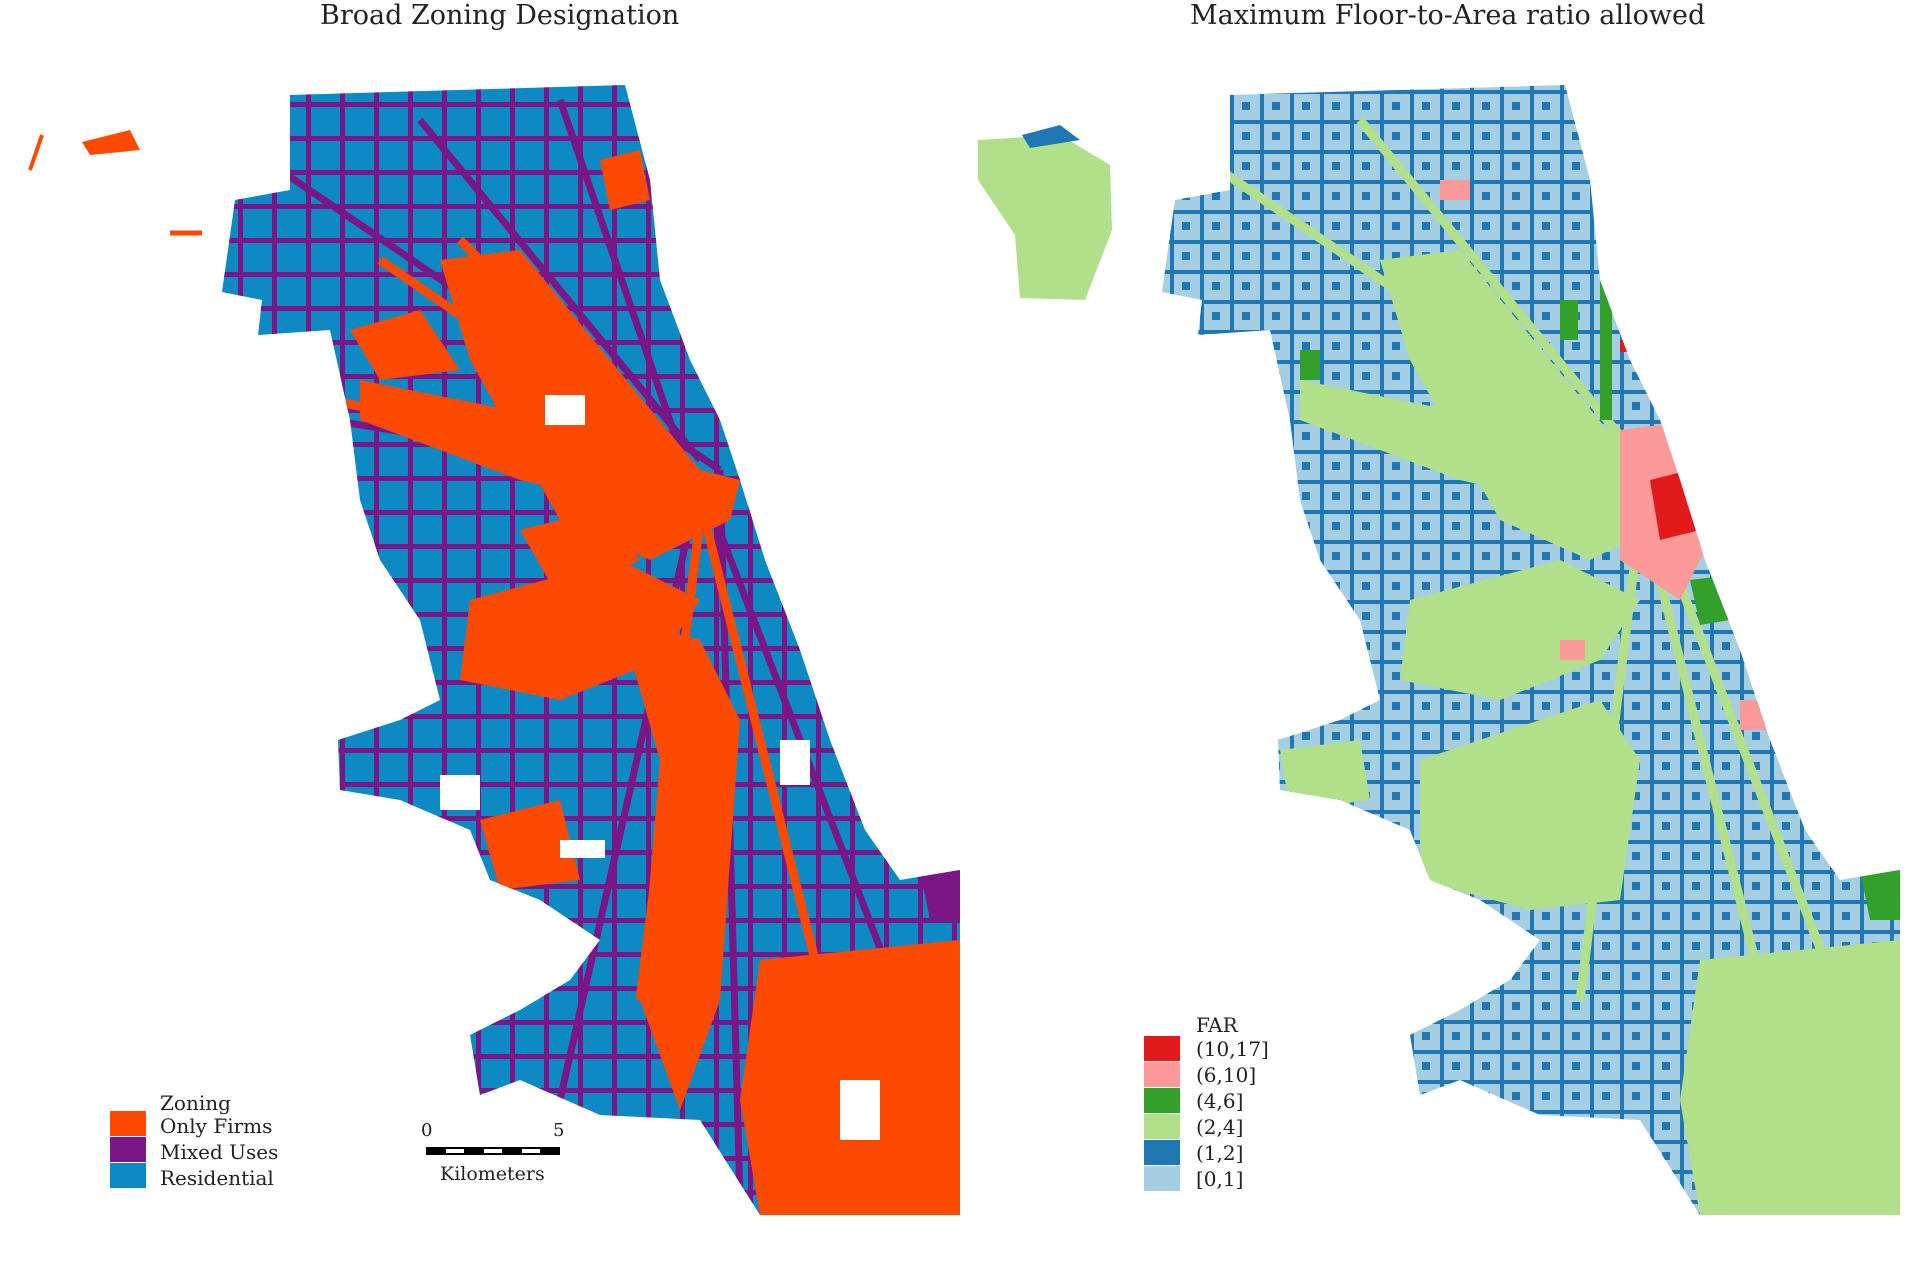 The image size is (1914, 1278). What do you see at coordinates (1220, 1153) in the screenshot?
I see `legend-label-far-1-2: (1,2]` at bounding box center [1220, 1153].